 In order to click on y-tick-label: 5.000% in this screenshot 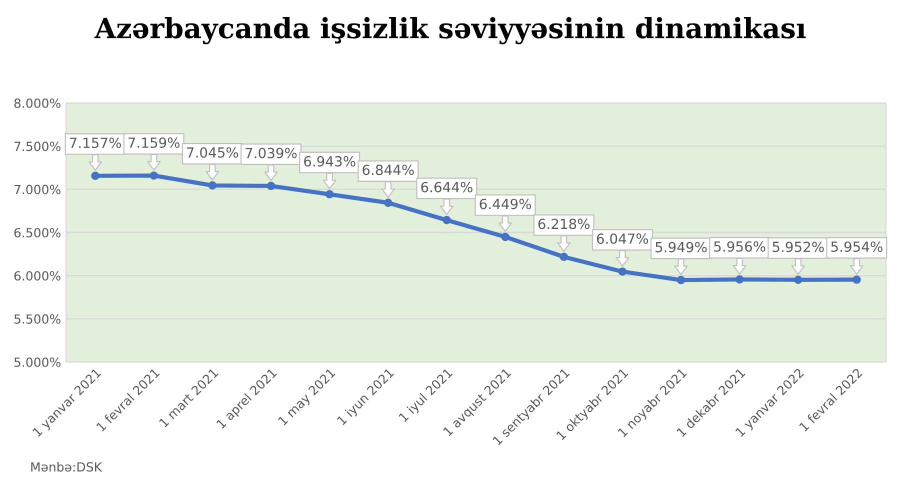, I will do `click(37, 362)`.